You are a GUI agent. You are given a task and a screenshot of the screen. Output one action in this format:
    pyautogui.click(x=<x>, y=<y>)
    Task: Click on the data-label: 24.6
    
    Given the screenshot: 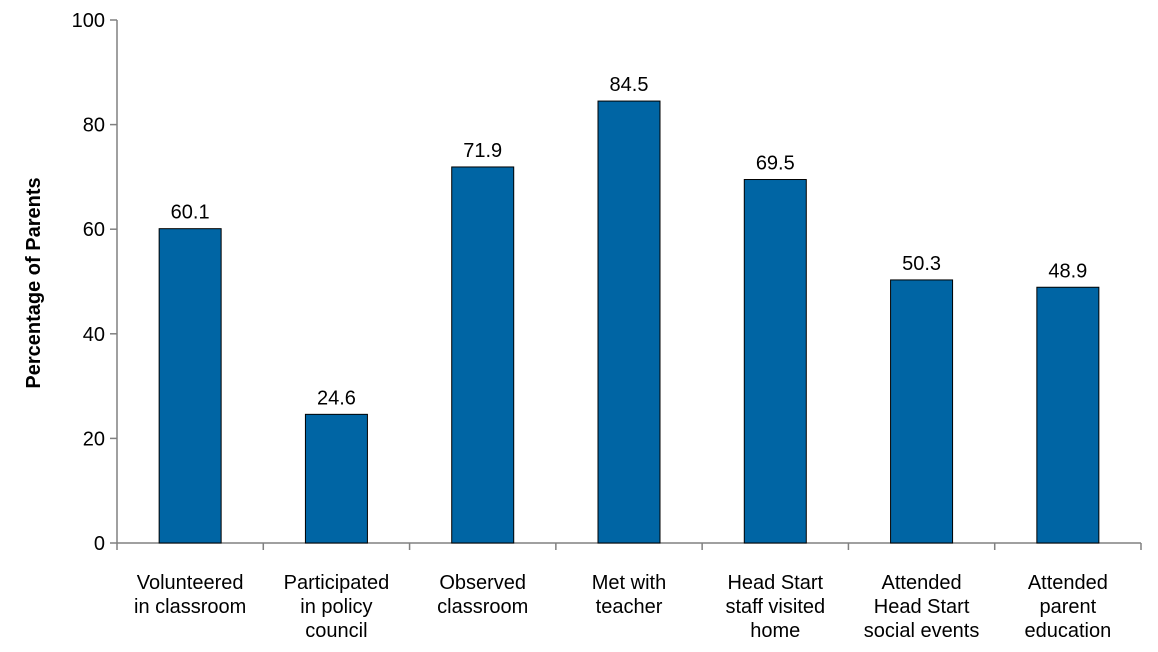 What is the action you would take?
    pyautogui.click(x=336, y=398)
    